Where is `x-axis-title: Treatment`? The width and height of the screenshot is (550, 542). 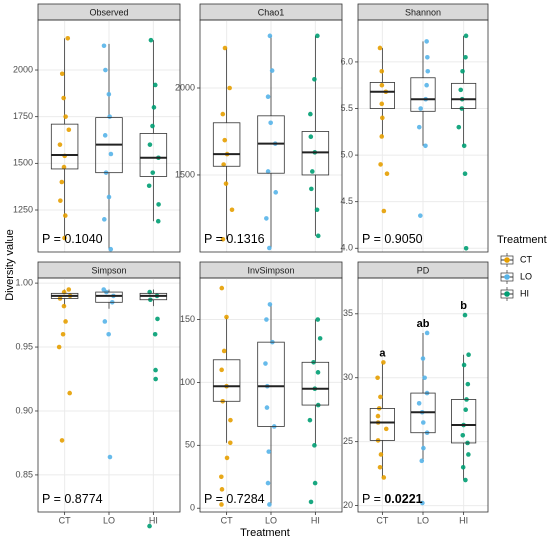 x-axis-title: Treatment is located at coordinates (265, 533).